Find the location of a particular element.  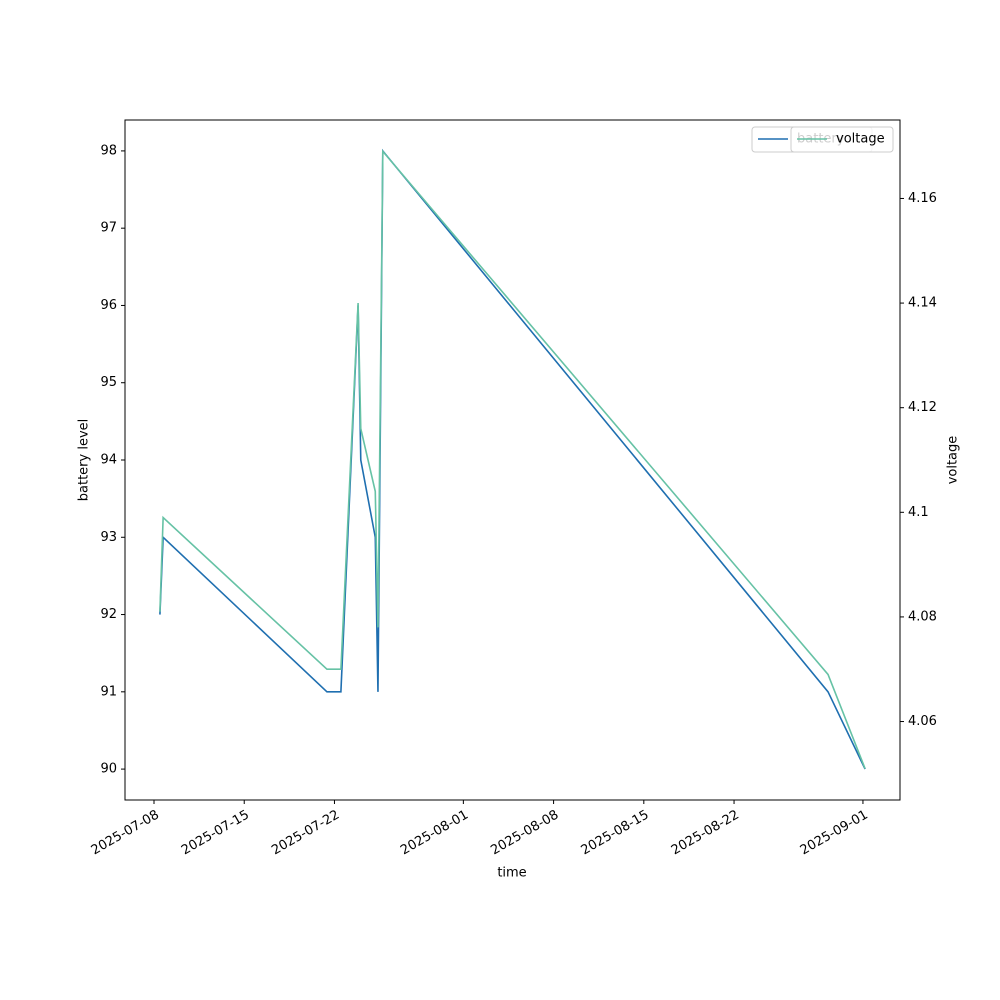

legend-box is located at coordinates (842, 139).